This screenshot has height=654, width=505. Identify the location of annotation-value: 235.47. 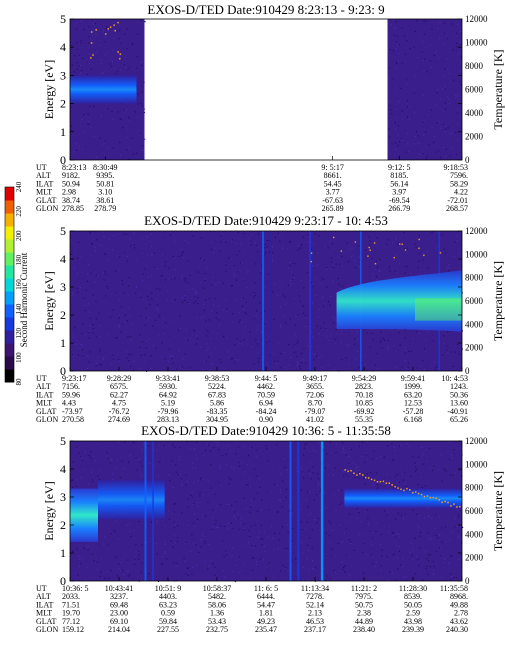
(266, 629).